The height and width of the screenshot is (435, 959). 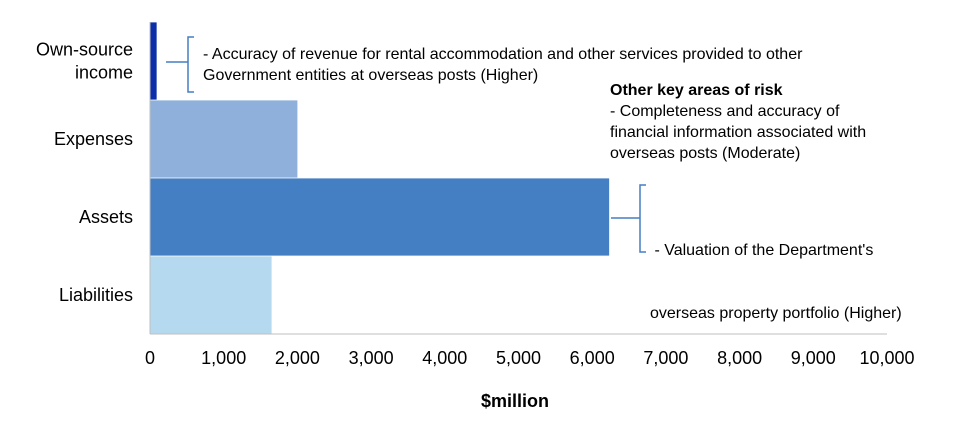 What do you see at coordinates (93, 139) in the screenshot?
I see `category-label-expenses: Expenses` at bounding box center [93, 139].